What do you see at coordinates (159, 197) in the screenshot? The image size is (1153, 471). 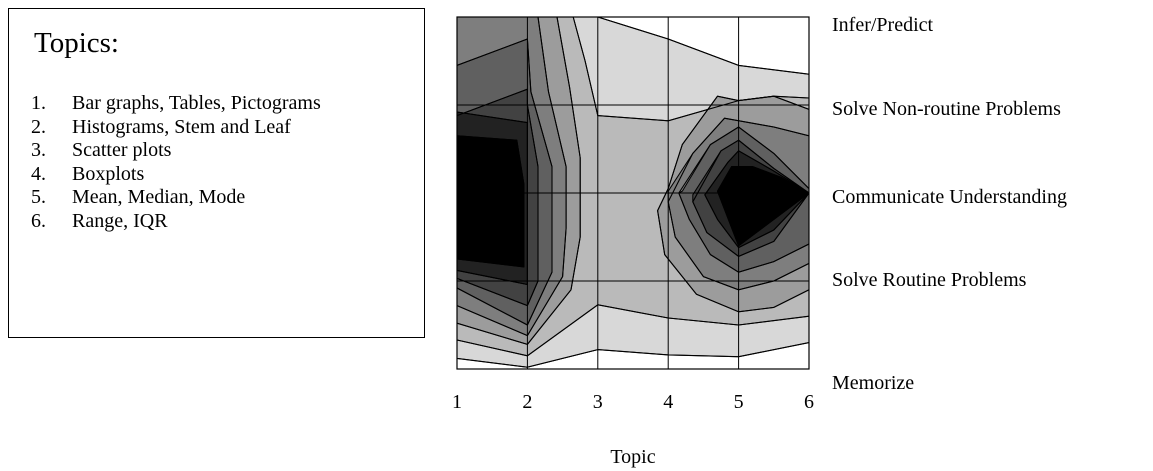 I see `topic-label: Mean, Median, Mode` at bounding box center [159, 197].